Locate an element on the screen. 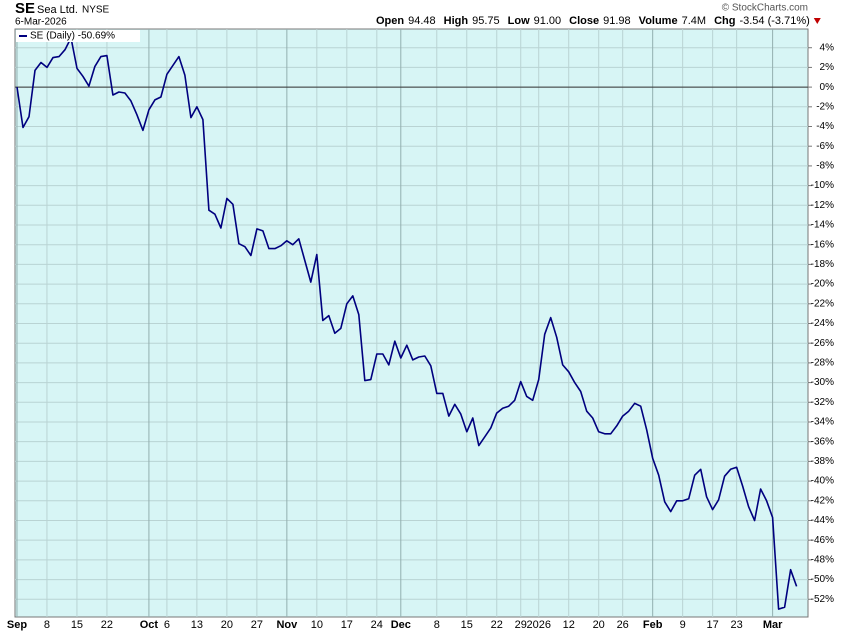  y-tick-label: -4% is located at coordinates (825, 126).